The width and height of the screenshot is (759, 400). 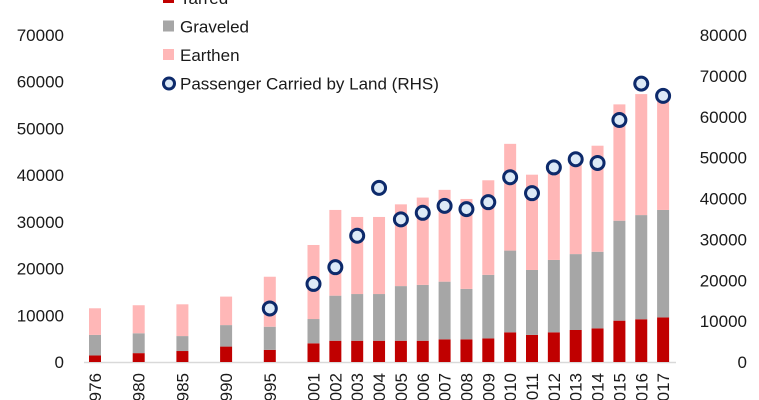 I want to click on x-tick-label: 2009, so click(x=488, y=386).